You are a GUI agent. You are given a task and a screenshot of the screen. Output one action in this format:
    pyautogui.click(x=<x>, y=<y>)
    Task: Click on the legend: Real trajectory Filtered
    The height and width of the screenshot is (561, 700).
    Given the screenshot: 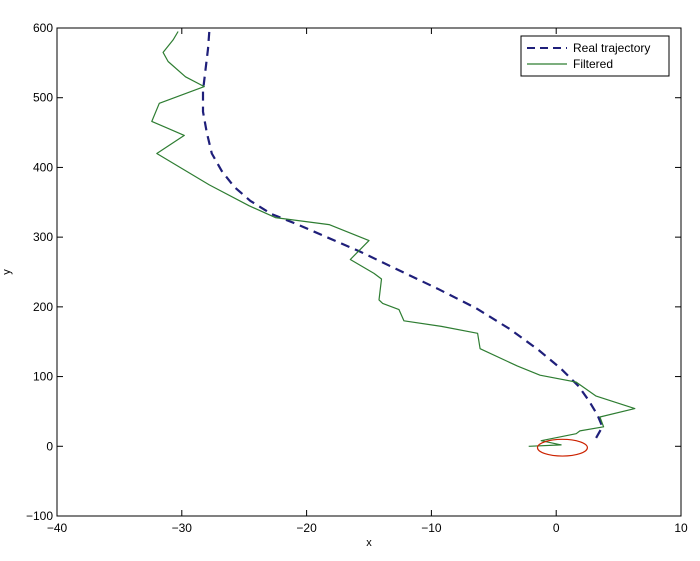 What is the action you would take?
    pyautogui.click(x=595, y=56)
    